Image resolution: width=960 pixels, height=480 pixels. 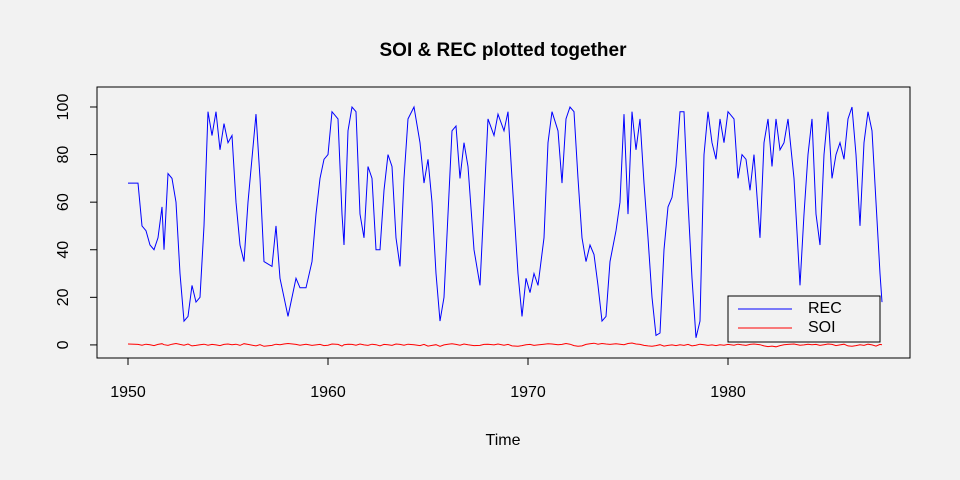 I want to click on x-axis-label: Time, so click(x=503, y=440).